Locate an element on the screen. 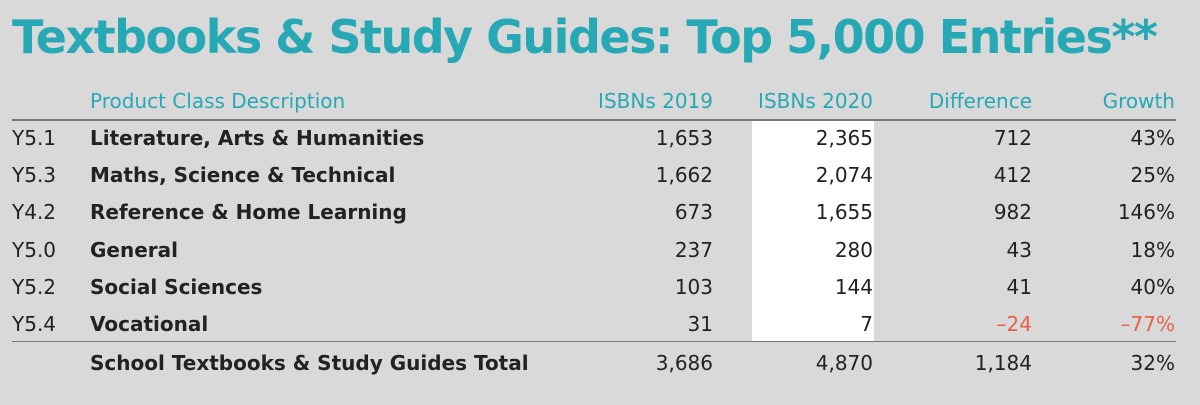  row-code: Y5.2 is located at coordinates (34, 286).